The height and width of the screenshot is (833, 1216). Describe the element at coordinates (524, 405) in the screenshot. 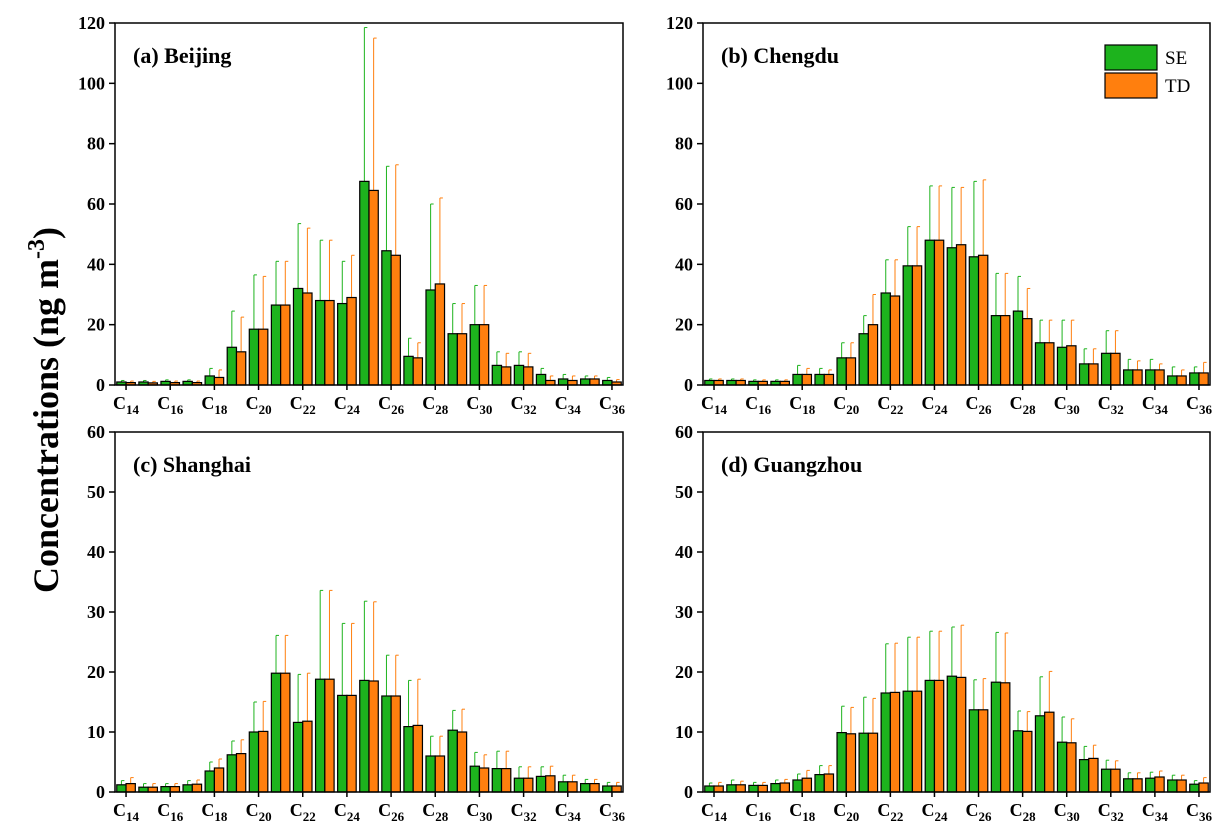

I see `x-tick-label: C32` at that location.